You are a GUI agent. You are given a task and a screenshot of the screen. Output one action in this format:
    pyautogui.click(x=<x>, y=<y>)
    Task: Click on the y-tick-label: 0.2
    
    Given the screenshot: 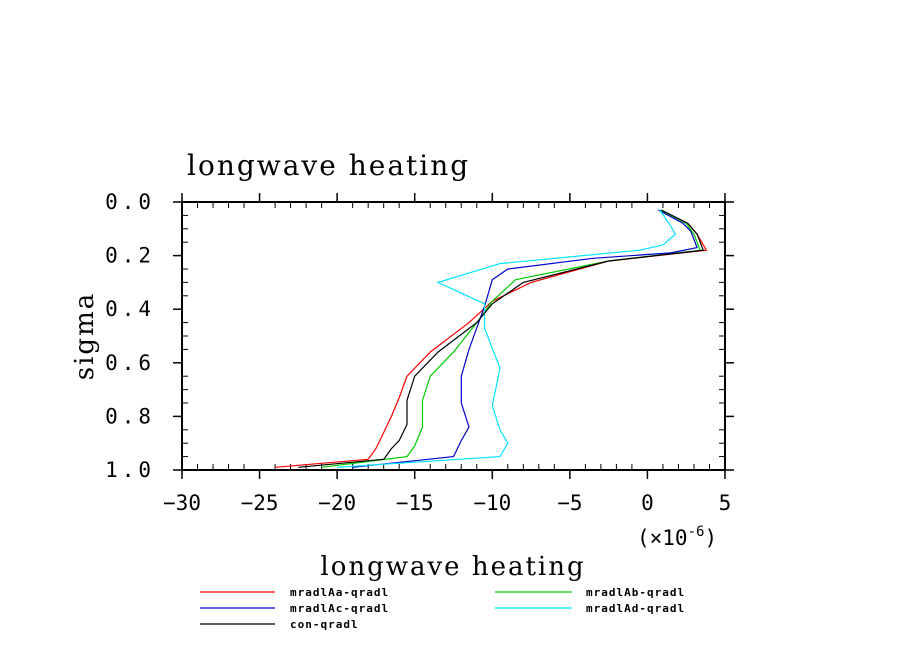 What is the action you would take?
    pyautogui.click(x=130, y=256)
    